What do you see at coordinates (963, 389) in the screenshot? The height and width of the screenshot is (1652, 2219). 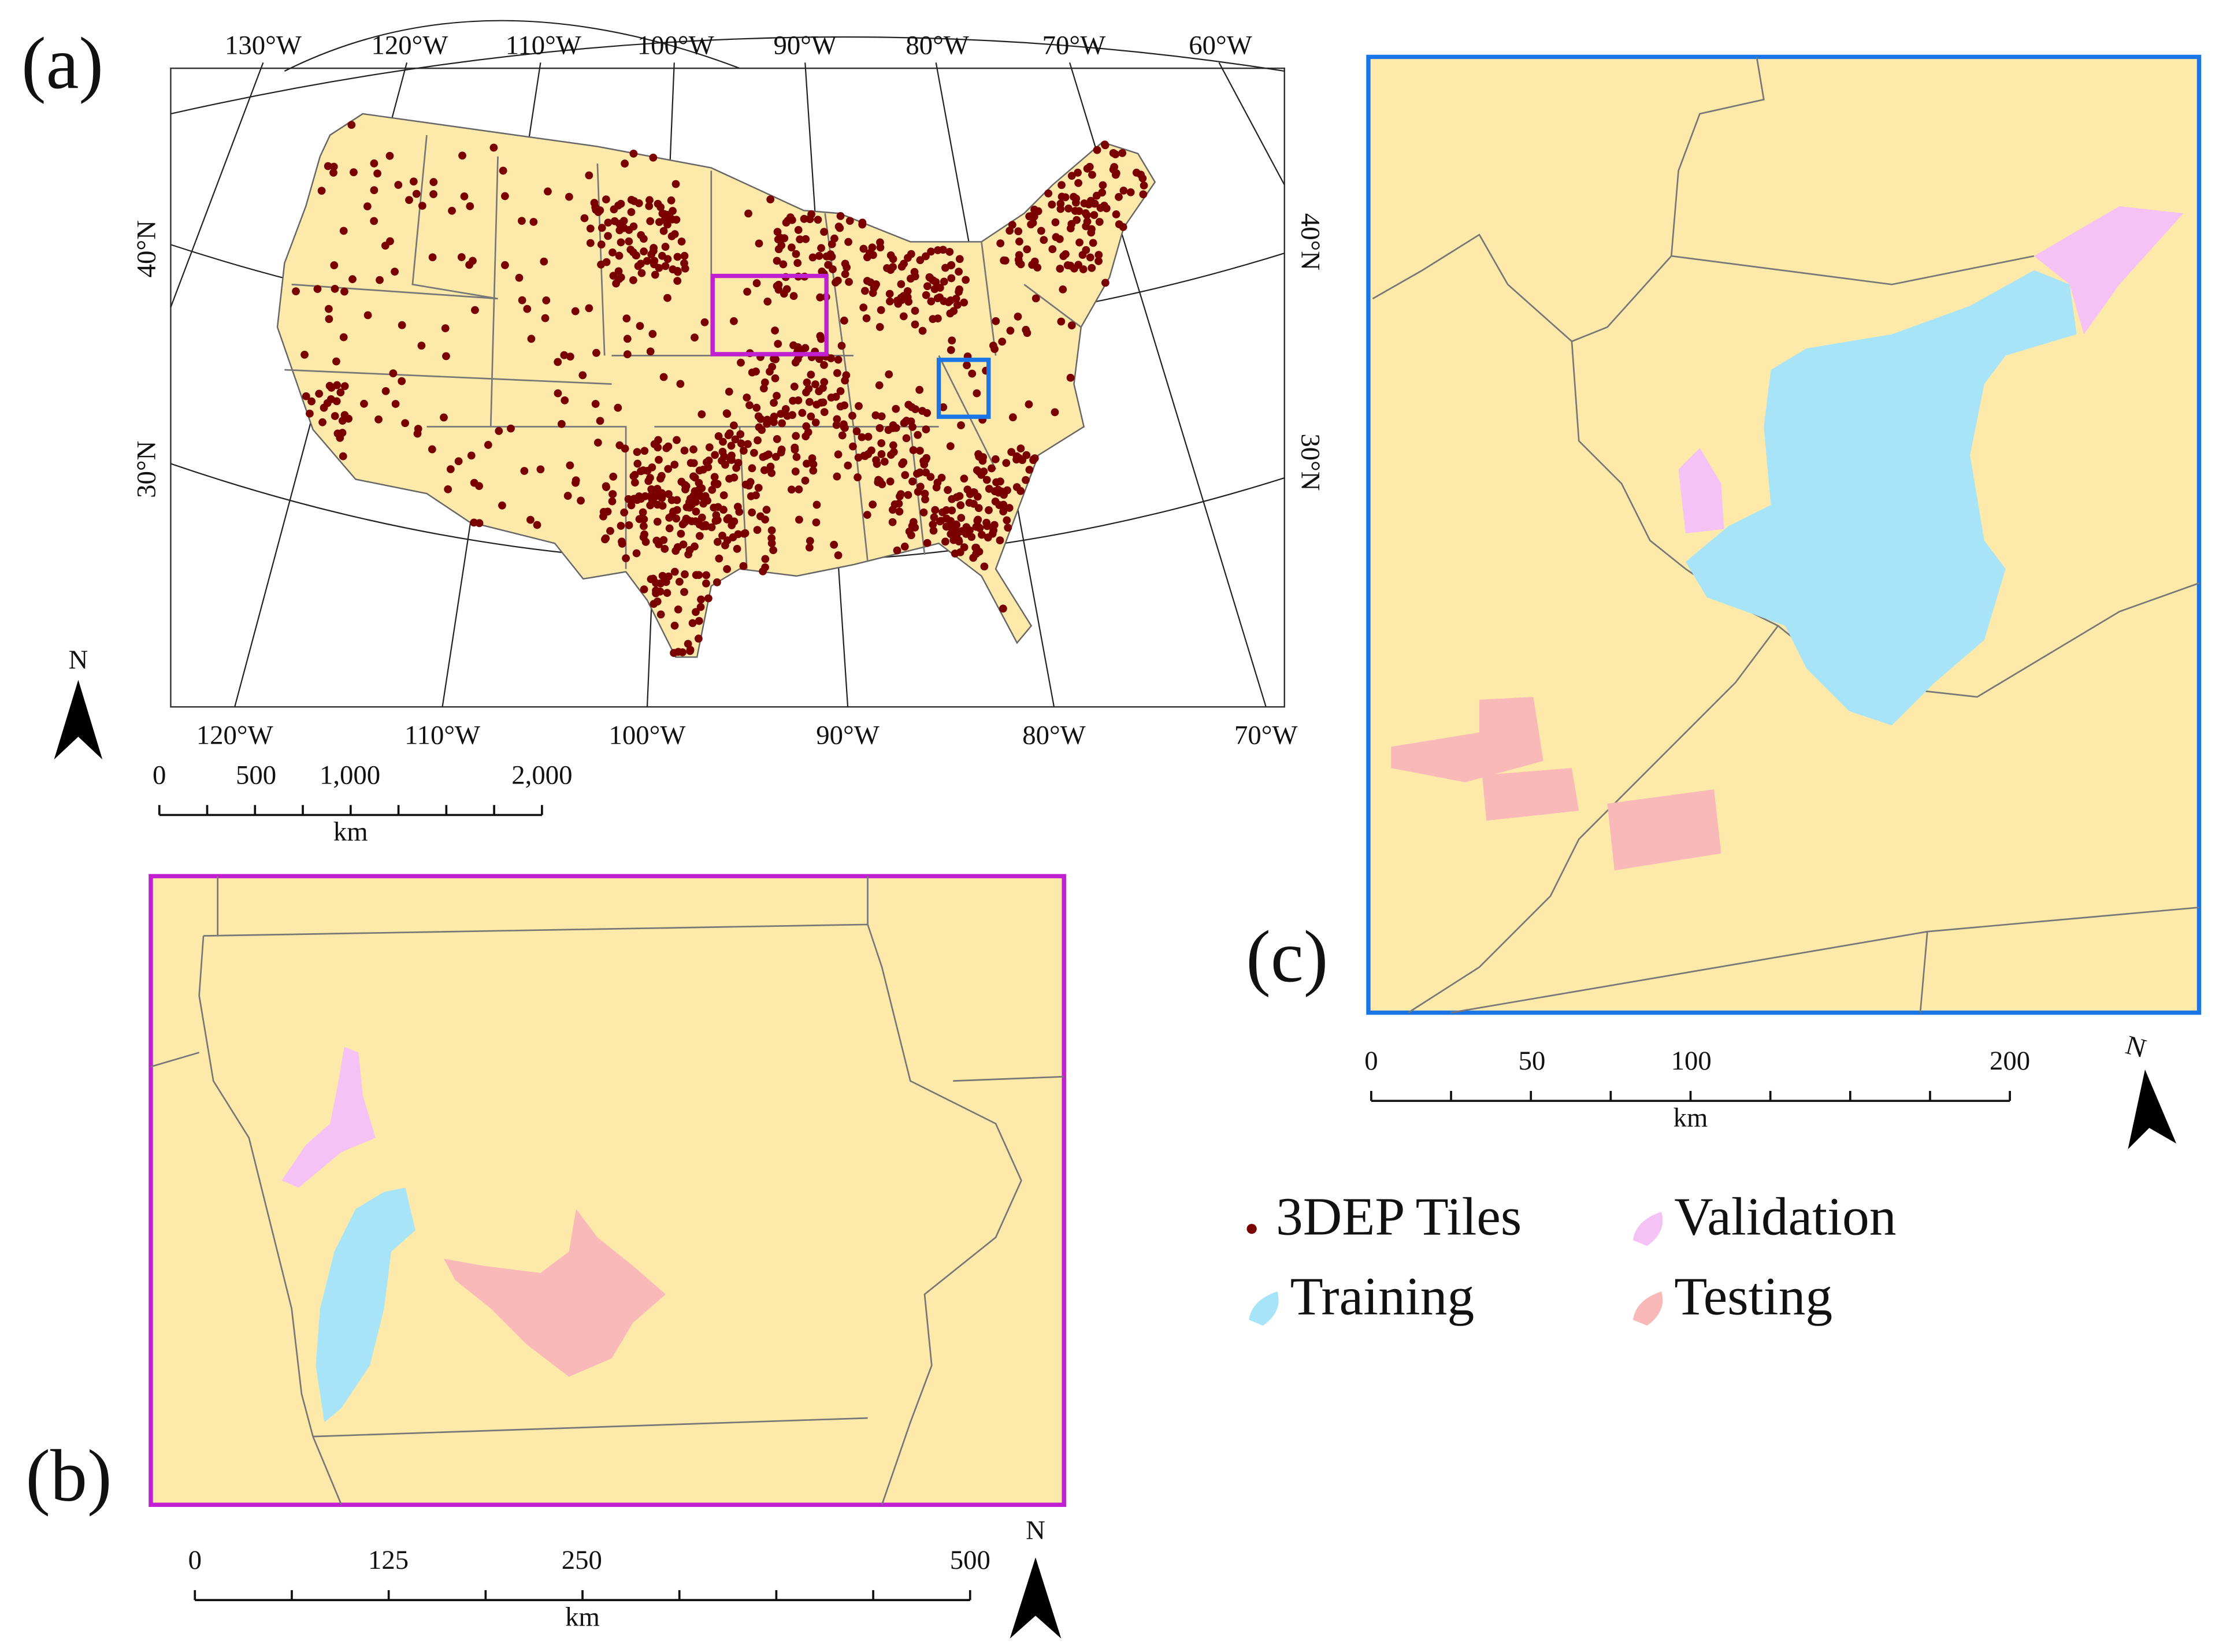 I see `inset-c-box` at bounding box center [963, 389].